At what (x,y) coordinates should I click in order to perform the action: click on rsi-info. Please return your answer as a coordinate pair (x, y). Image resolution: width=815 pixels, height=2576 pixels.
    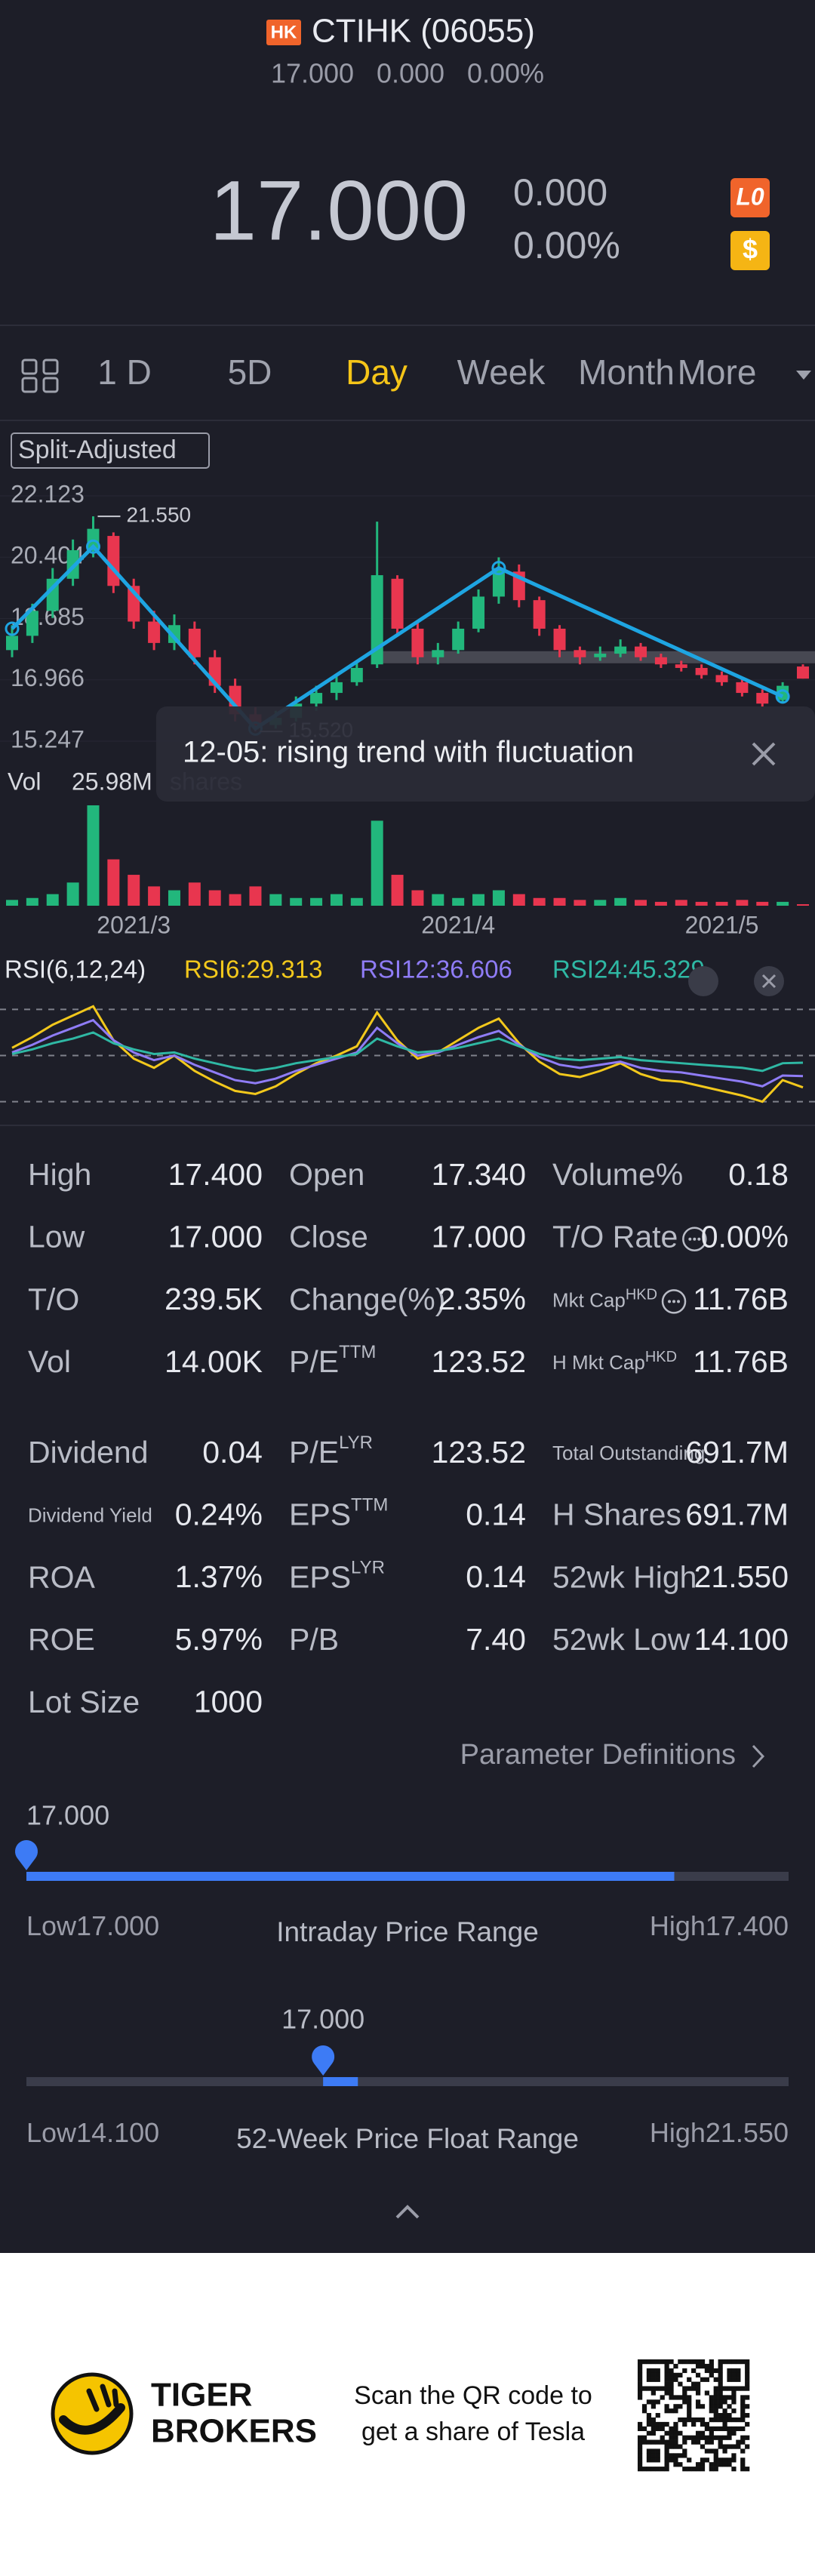
    Looking at the image, I should click on (703, 981).